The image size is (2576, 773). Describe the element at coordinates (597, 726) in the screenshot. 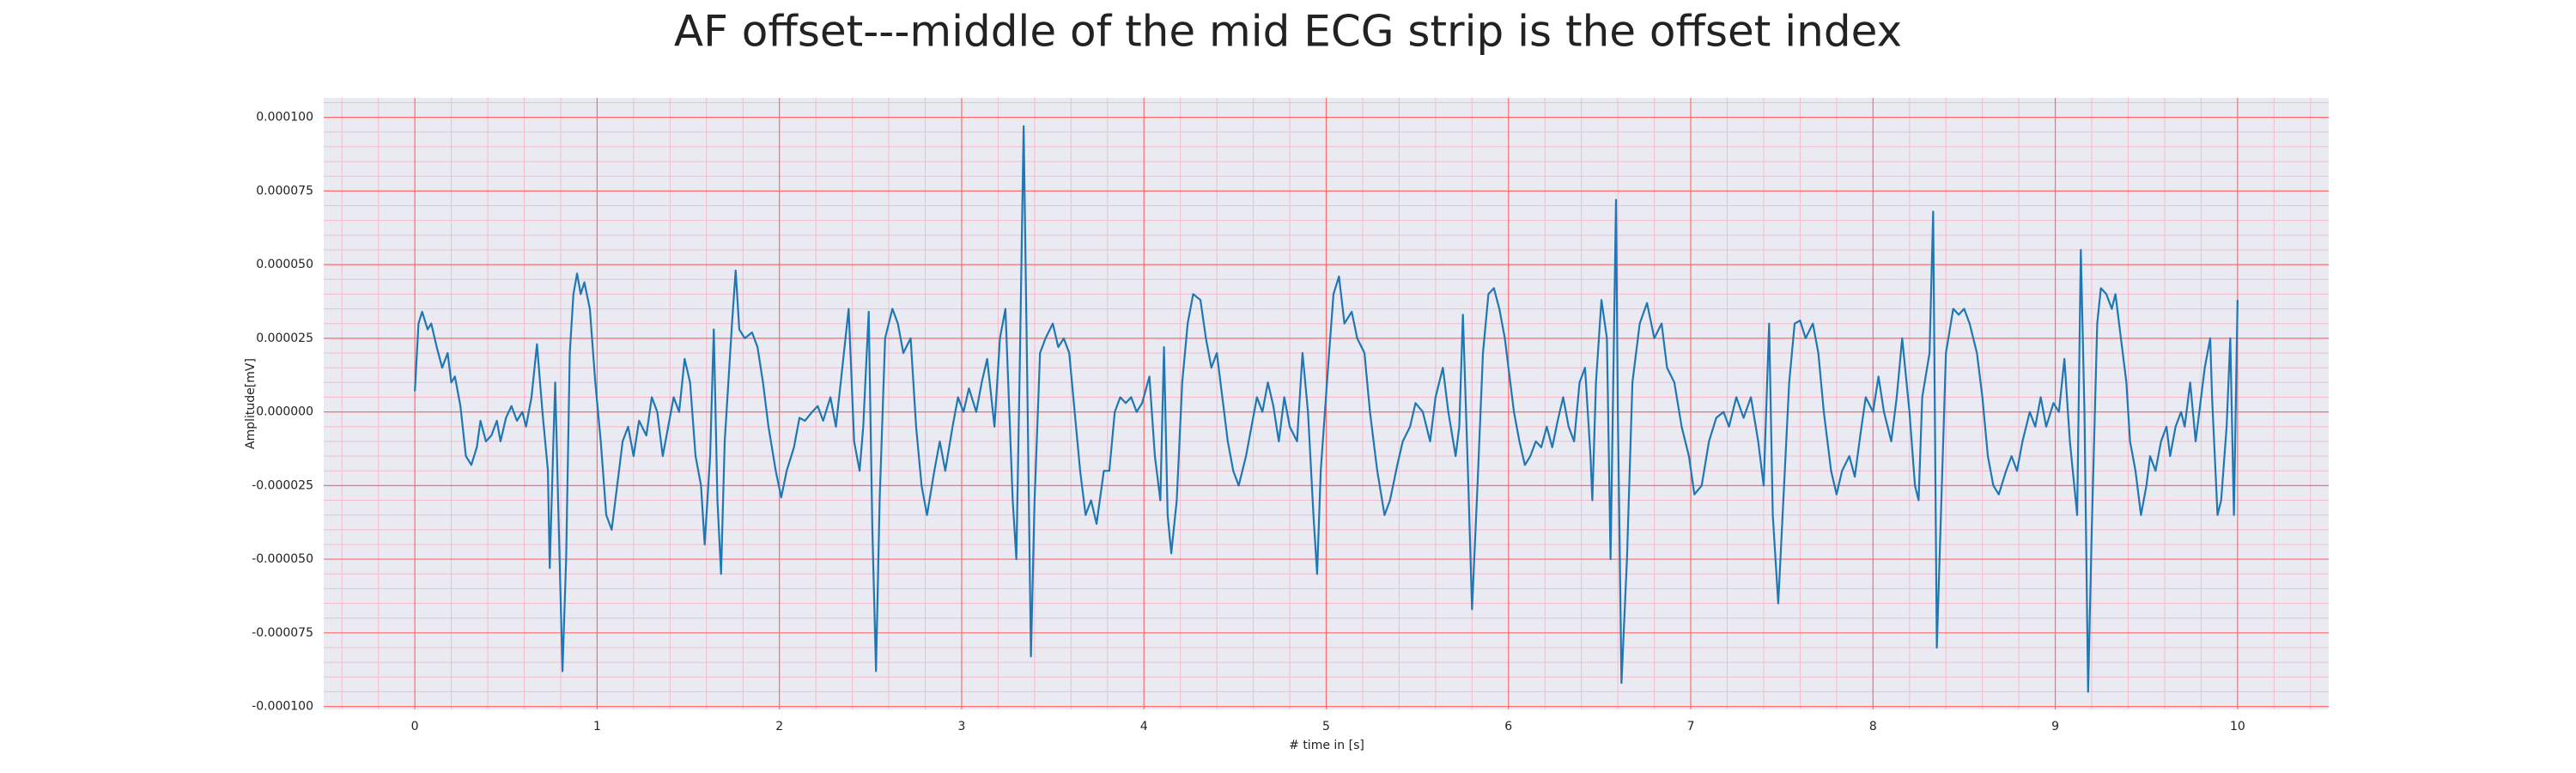

I see `x-tick-label: 1` at that location.